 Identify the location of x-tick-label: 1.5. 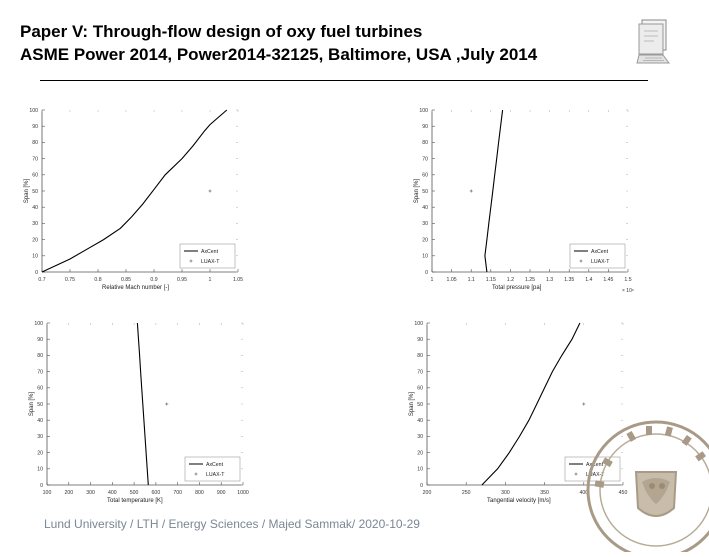
(627, 280).